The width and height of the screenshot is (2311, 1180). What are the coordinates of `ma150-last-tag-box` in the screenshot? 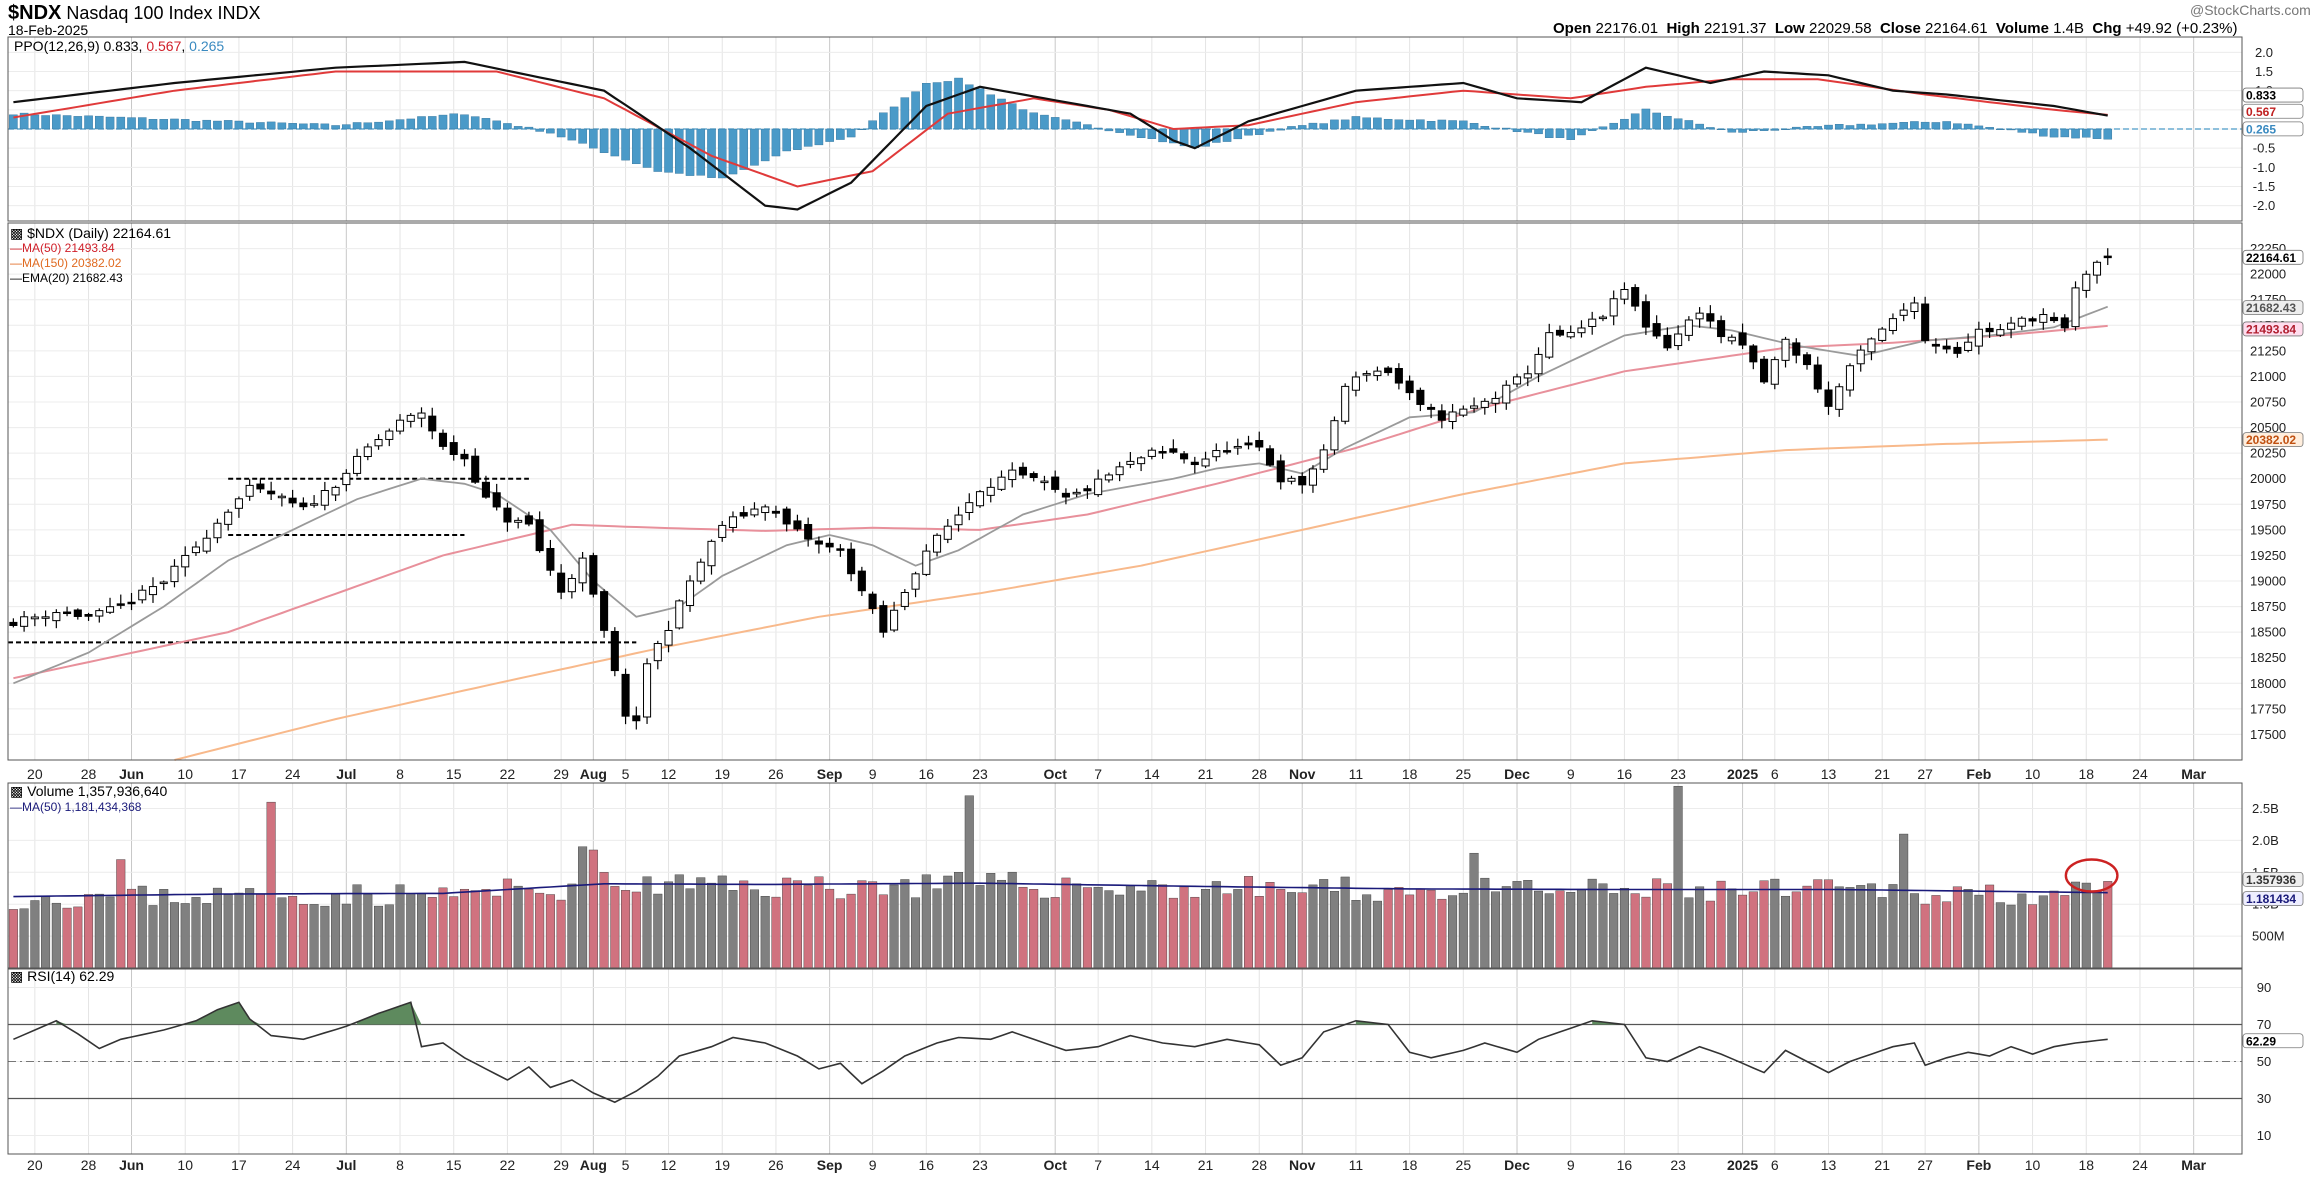 It's located at (2273, 440).